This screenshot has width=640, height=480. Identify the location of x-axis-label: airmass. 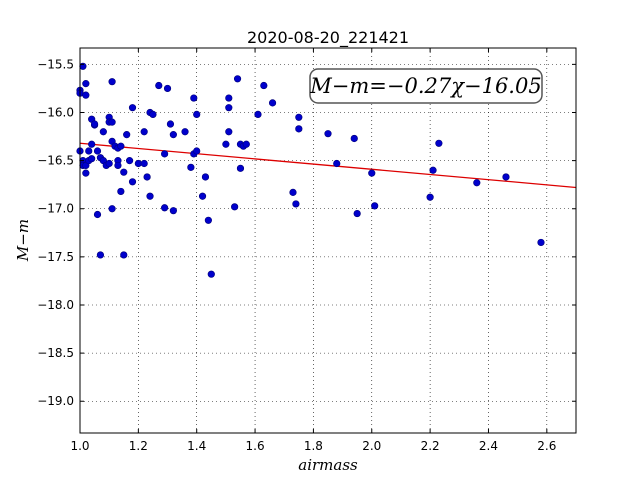
(328, 465).